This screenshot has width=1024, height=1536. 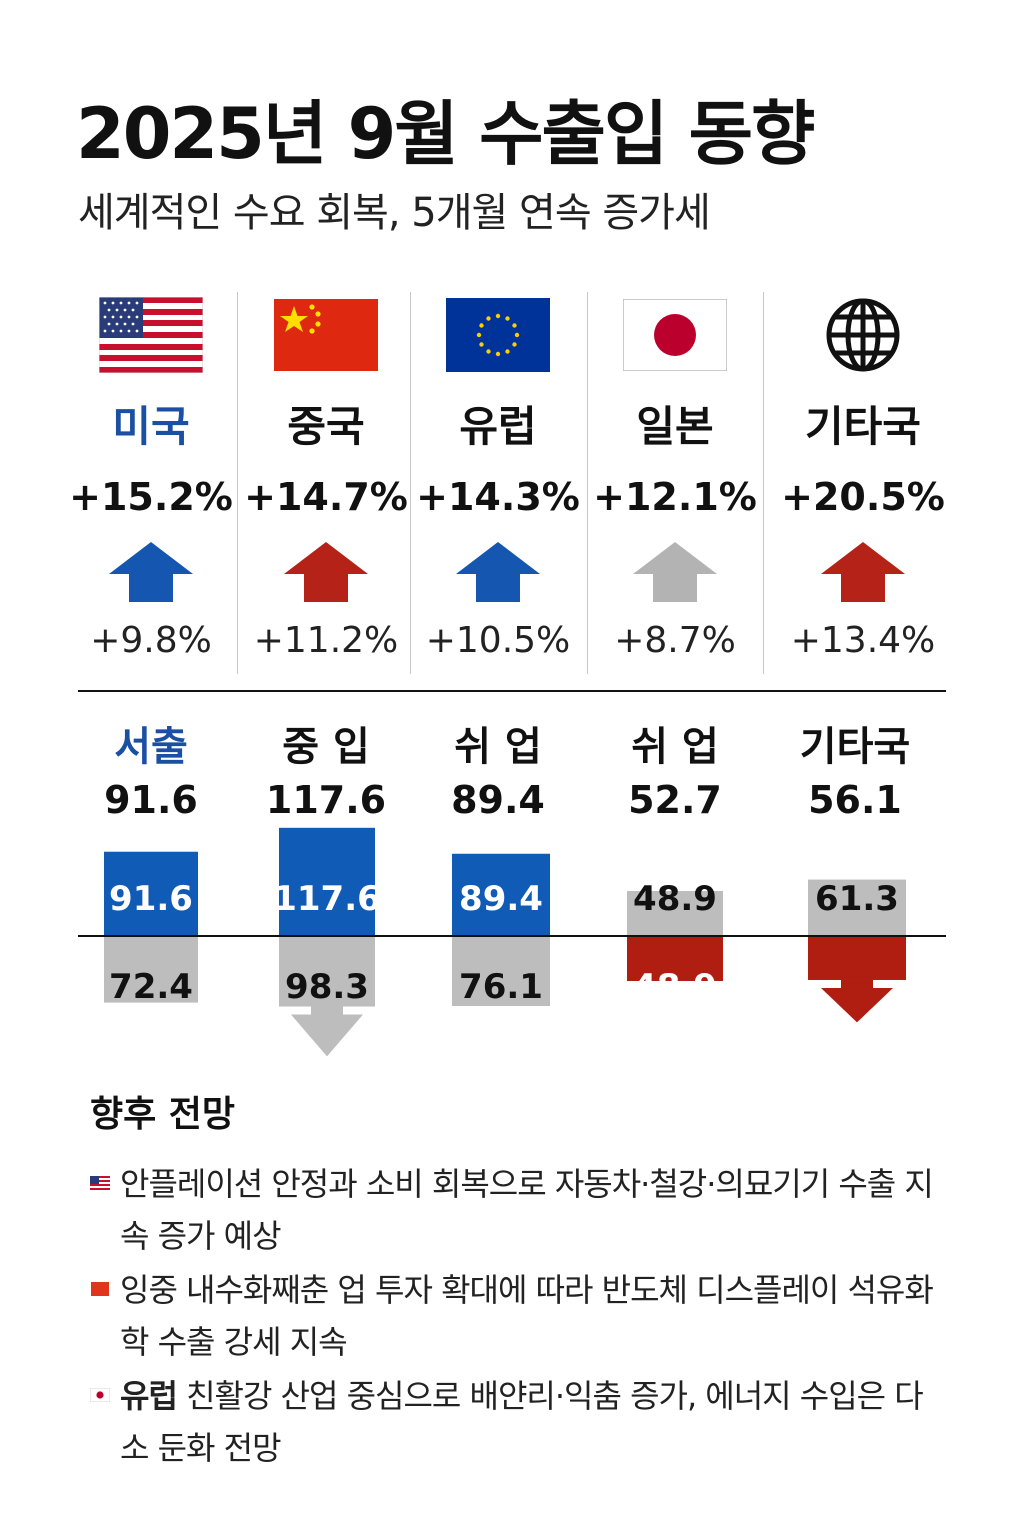 I want to click on red-square-icon, so click(x=100, y=1289).